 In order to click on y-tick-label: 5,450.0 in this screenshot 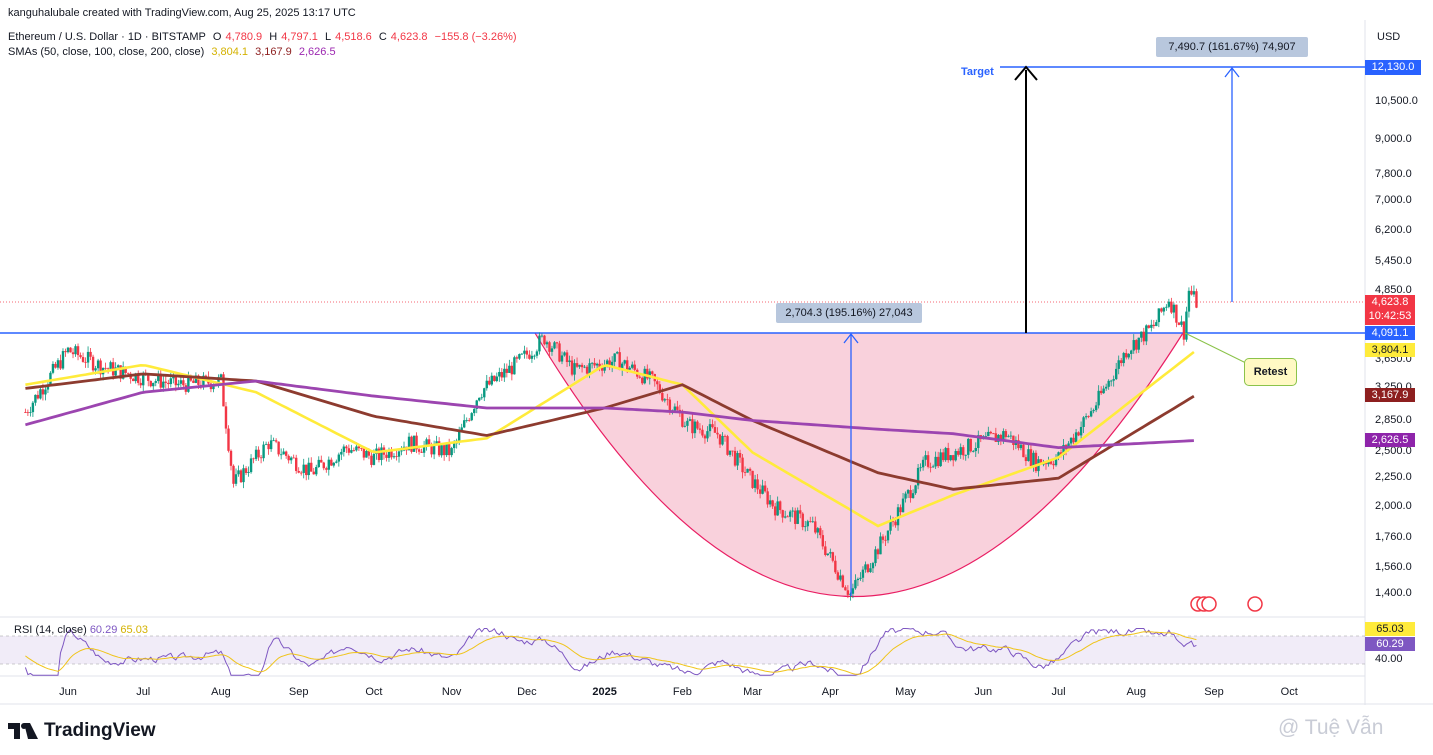, I will do `click(1393, 261)`.